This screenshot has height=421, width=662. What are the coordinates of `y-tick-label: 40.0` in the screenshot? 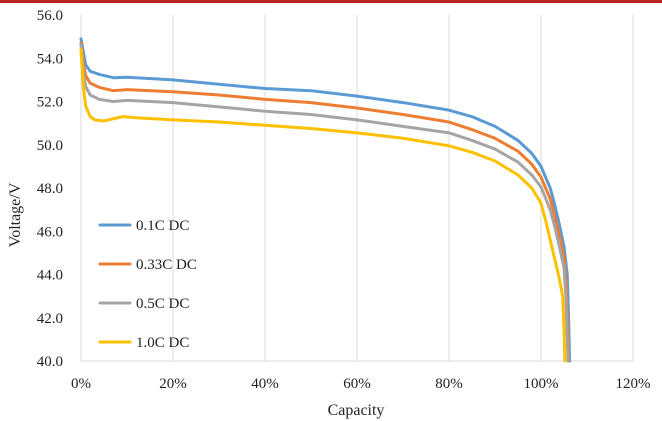 It's located at (50, 362).